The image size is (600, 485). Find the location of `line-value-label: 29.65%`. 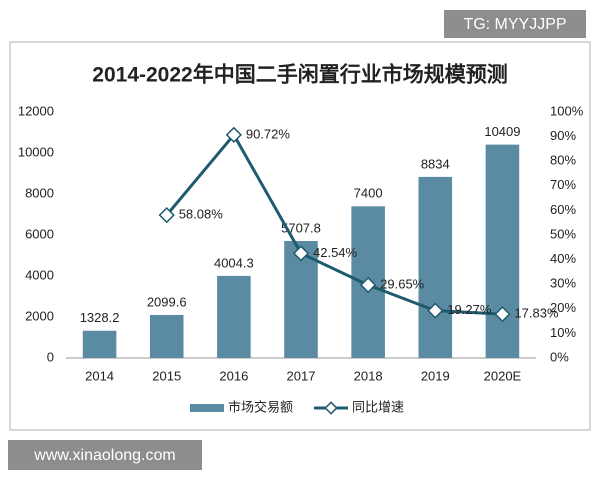

line-value-label: 29.65% is located at coordinates (402, 283).